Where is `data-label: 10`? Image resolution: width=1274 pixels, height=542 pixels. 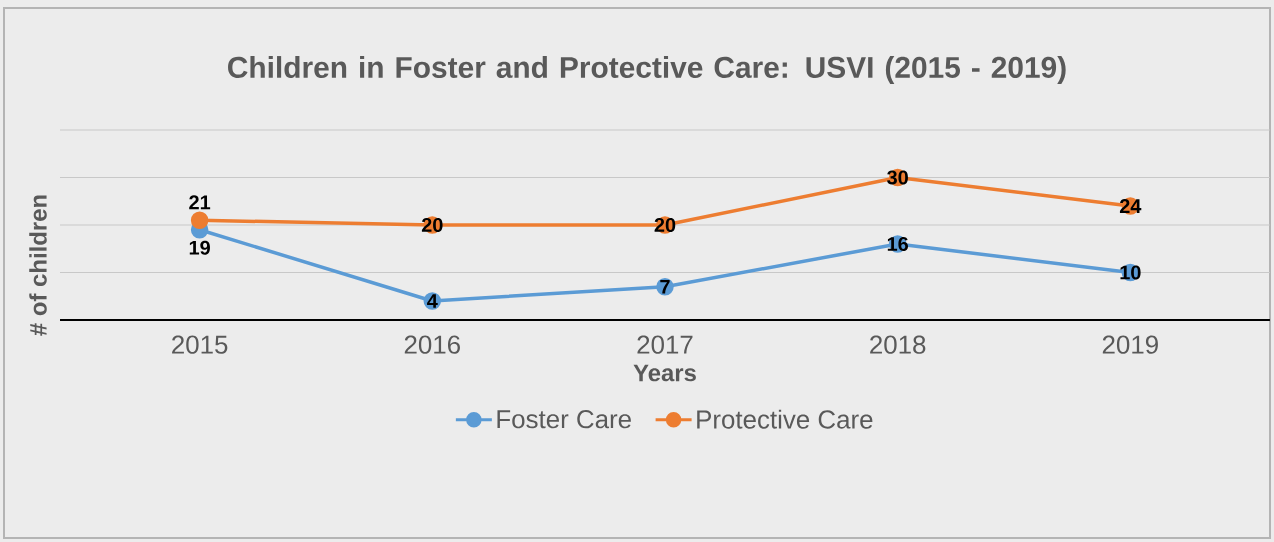 data-label: 10 is located at coordinates (1130, 272).